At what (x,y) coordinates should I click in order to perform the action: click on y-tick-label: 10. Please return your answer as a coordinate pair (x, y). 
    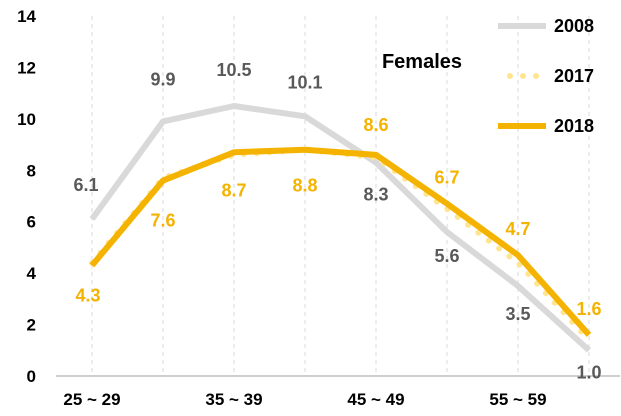
    Looking at the image, I should click on (26, 119).